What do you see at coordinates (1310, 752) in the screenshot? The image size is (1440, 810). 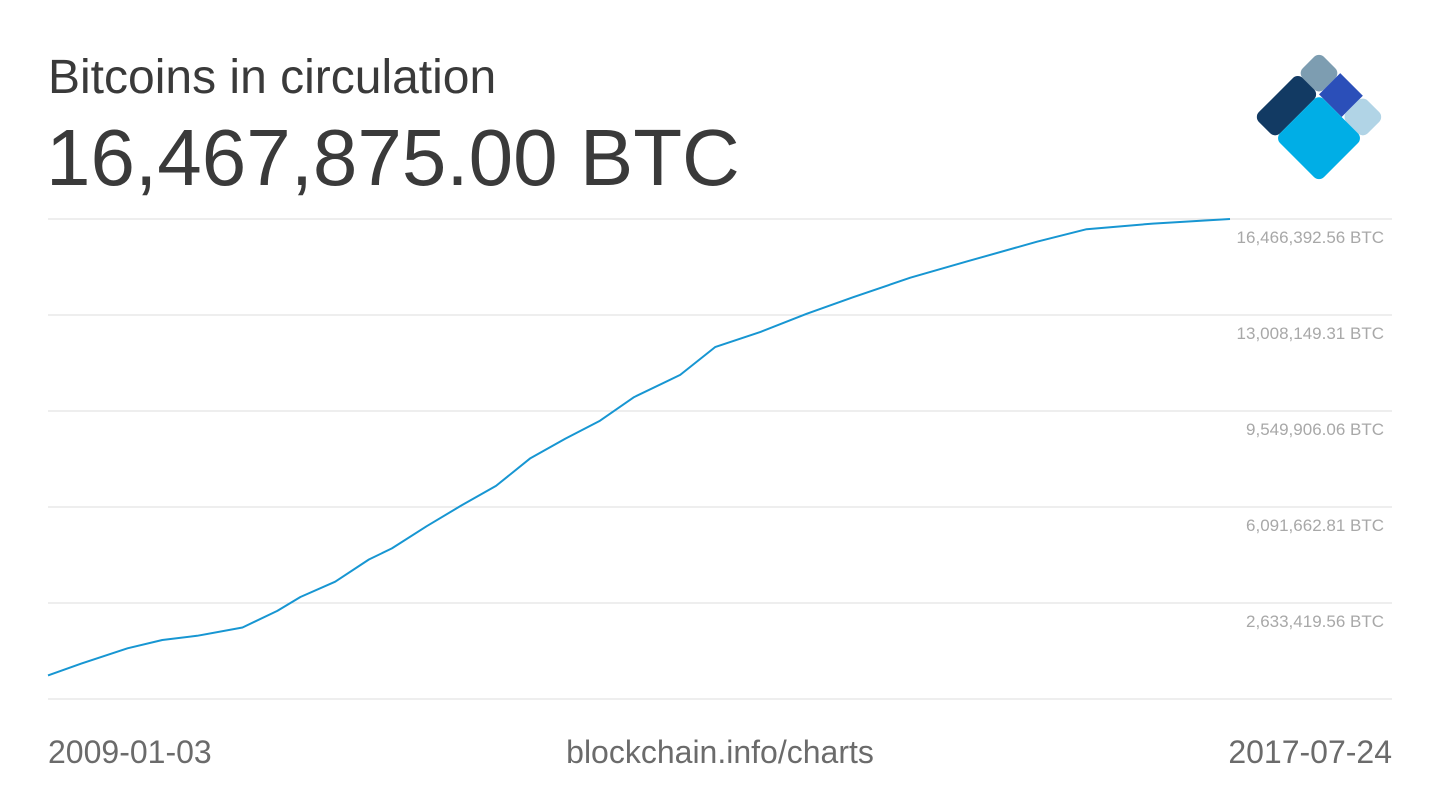 I see `x-axis-end-label: 2017-07-24` at bounding box center [1310, 752].